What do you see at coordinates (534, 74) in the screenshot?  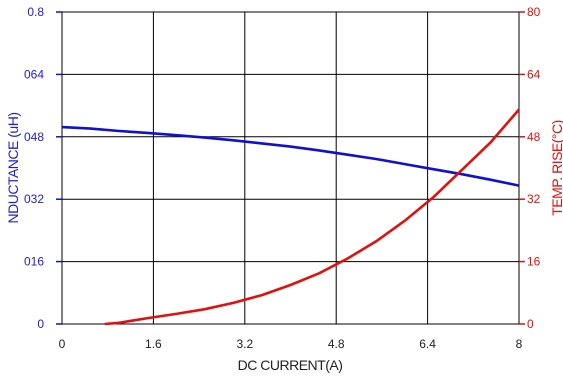 I see `y-right-tick-label: 64` at bounding box center [534, 74].